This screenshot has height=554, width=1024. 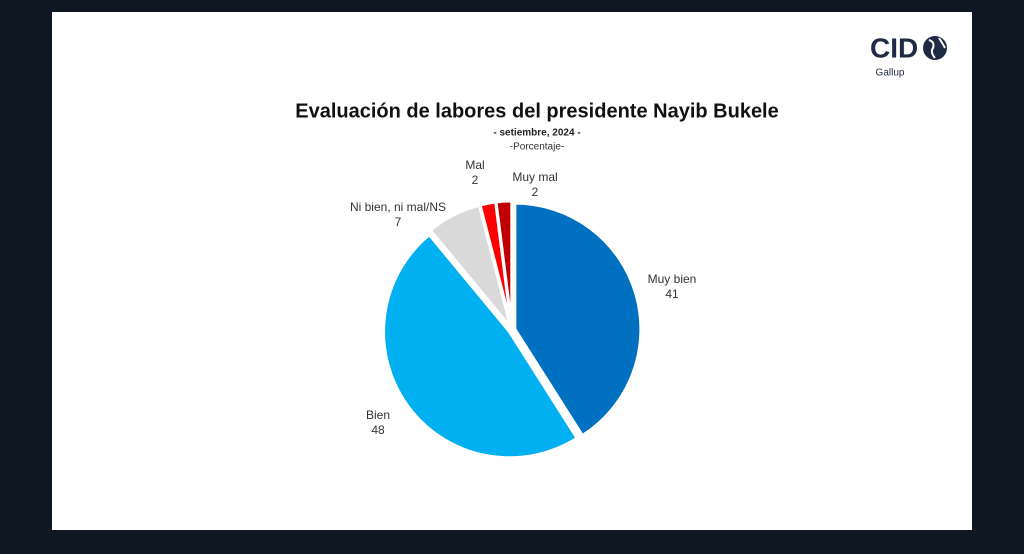 I want to click on logo-name: CID, so click(x=894, y=47).